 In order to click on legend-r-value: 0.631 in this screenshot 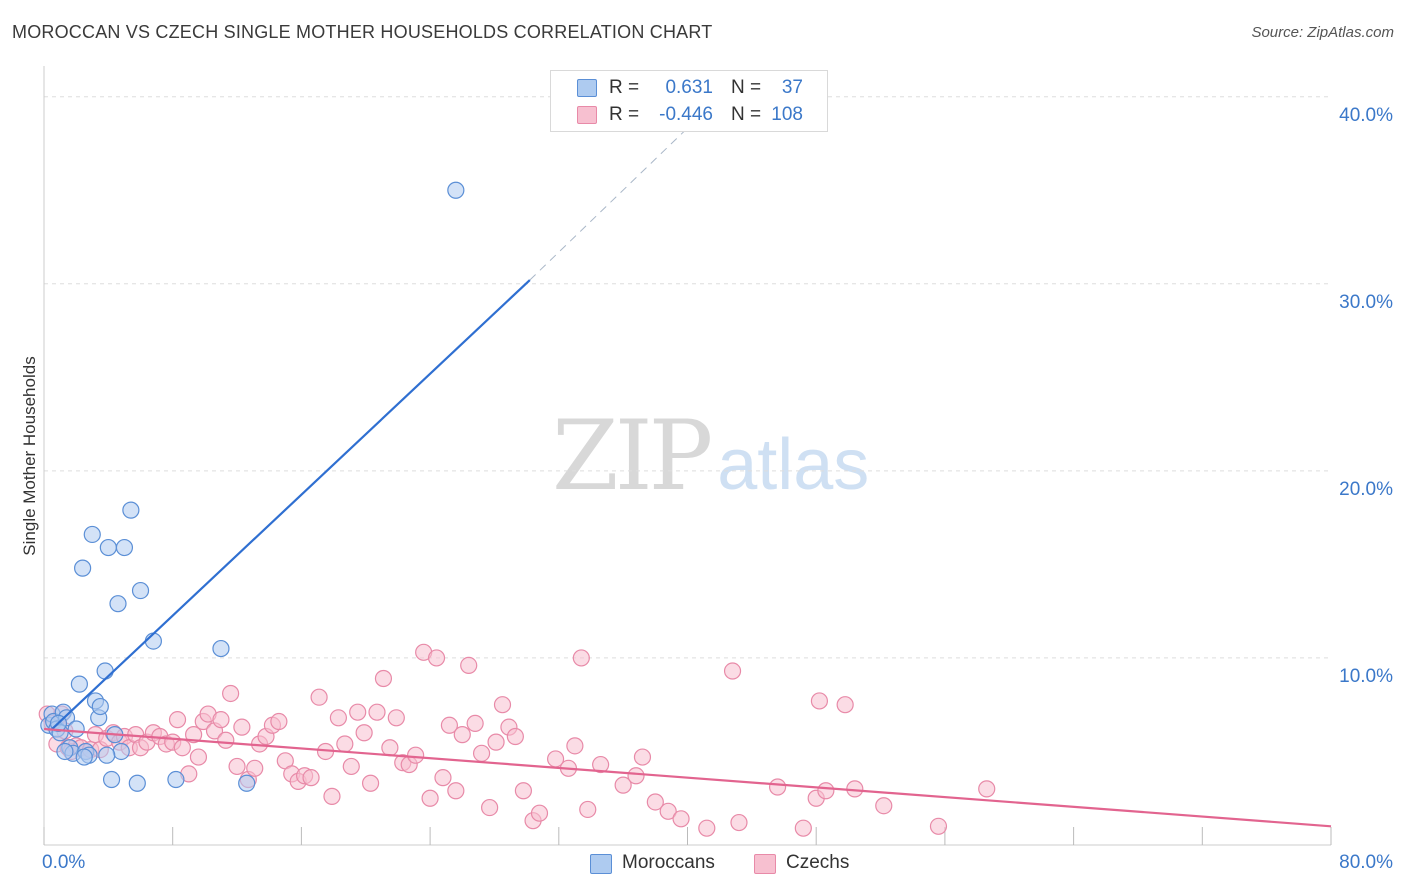, I will do `click(689, 87)`.